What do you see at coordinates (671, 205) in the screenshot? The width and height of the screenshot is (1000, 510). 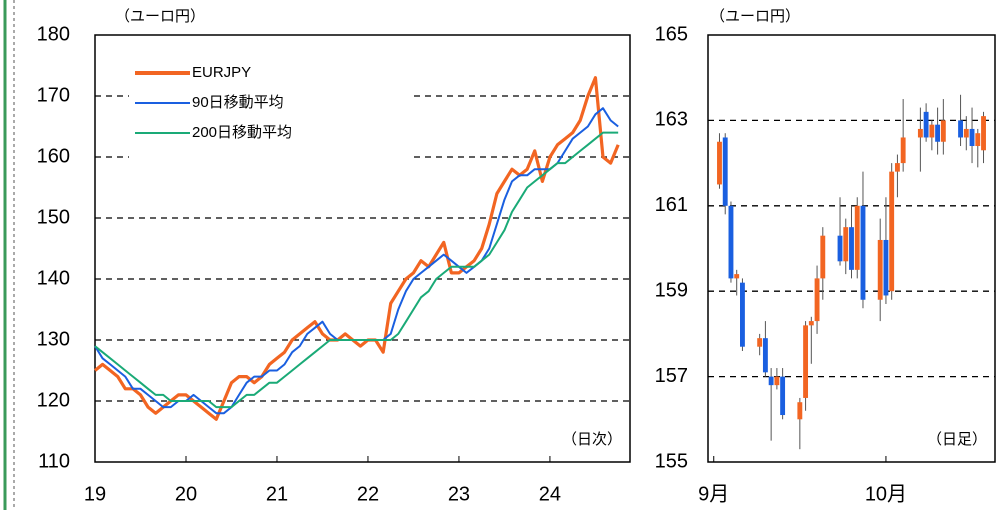 I see `y-tick-label: 161` at bounding box center [671, 205].